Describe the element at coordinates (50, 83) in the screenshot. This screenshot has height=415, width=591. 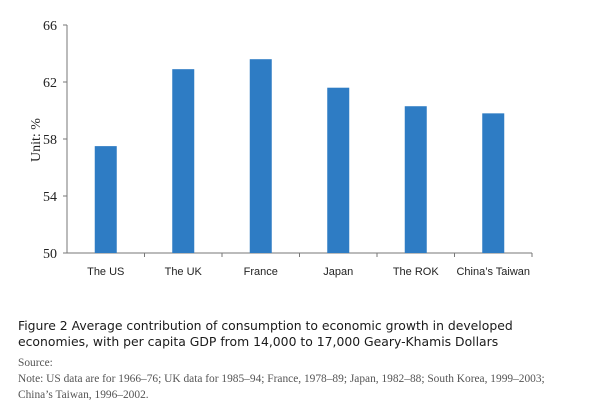
I see `y-tick-label: 62` at that location.